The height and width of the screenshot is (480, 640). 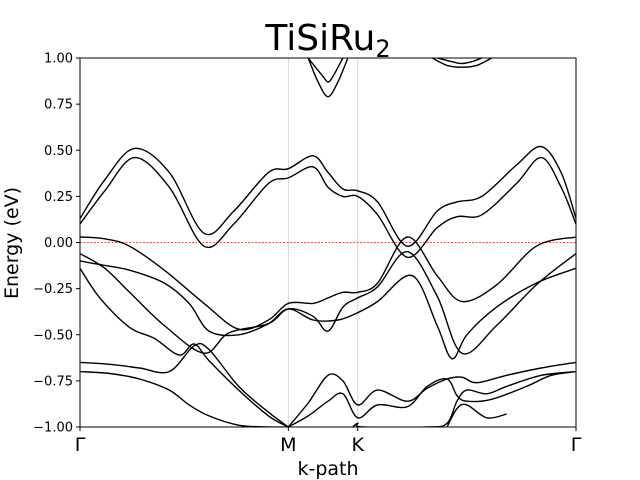 I want to click on kpoint-label: K, so click(x=358, y=445).